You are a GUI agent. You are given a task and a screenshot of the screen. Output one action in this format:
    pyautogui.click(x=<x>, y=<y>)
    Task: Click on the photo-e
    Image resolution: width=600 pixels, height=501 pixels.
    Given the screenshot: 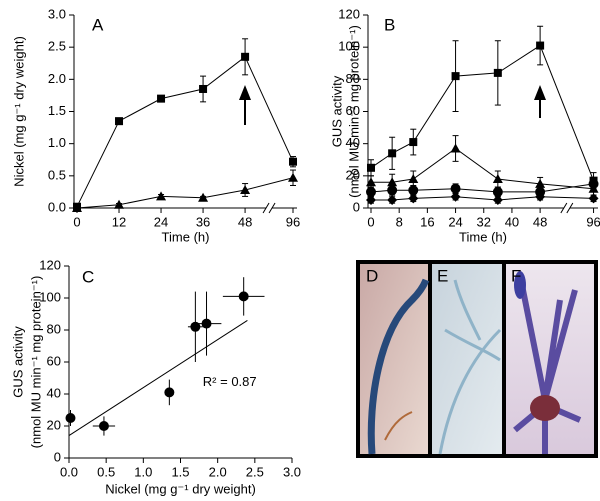 What is the action you would take?
    pyautogui.click(x=467, y=359)
    